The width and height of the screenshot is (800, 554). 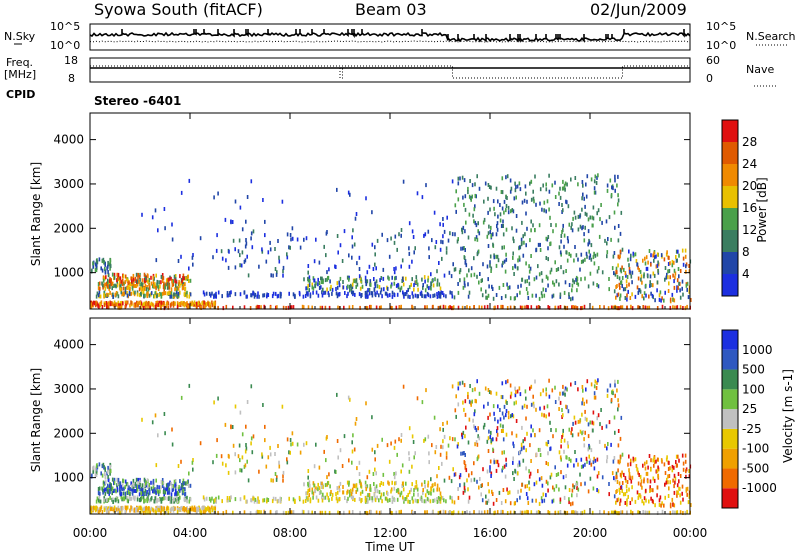 What do you see at coordinates (65, 45) in the screenshot?
I see `noise-left-tick-bottom: 10^0` at bounding box center [65, 45].